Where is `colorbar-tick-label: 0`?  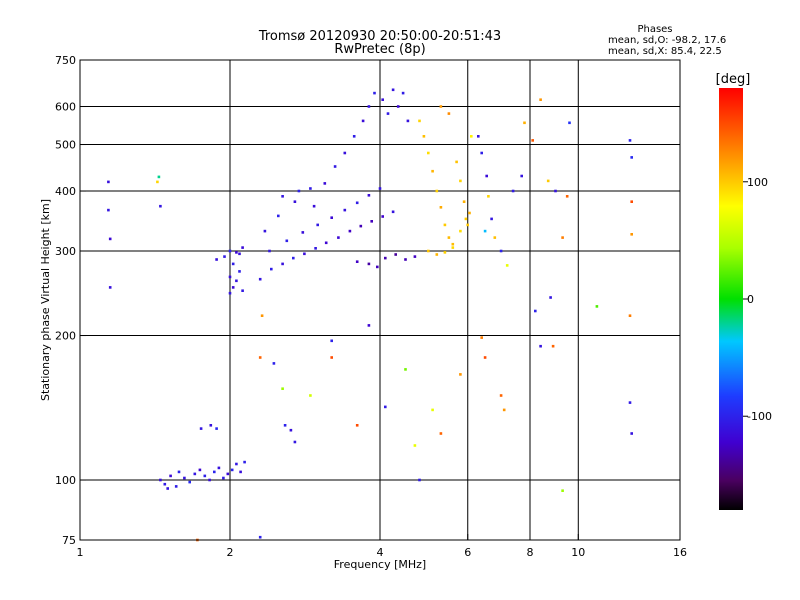
colorbar-tick-label: 0 is located at coordinates (750, 299).